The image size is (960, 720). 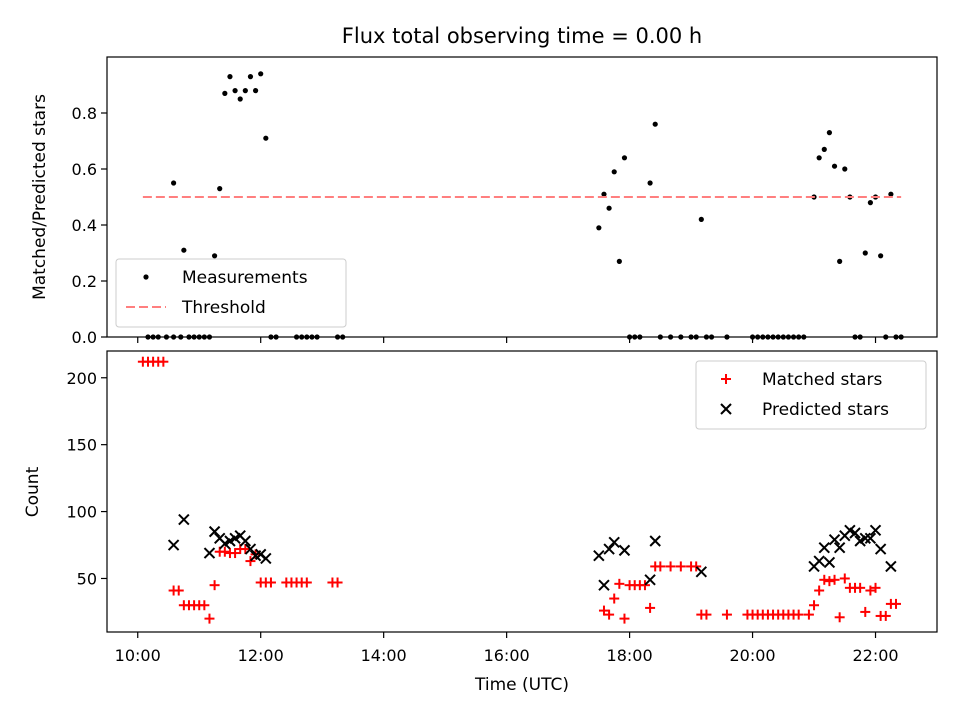 I want to click on x-tick-label: 10:00, so click(x=138, y=655).